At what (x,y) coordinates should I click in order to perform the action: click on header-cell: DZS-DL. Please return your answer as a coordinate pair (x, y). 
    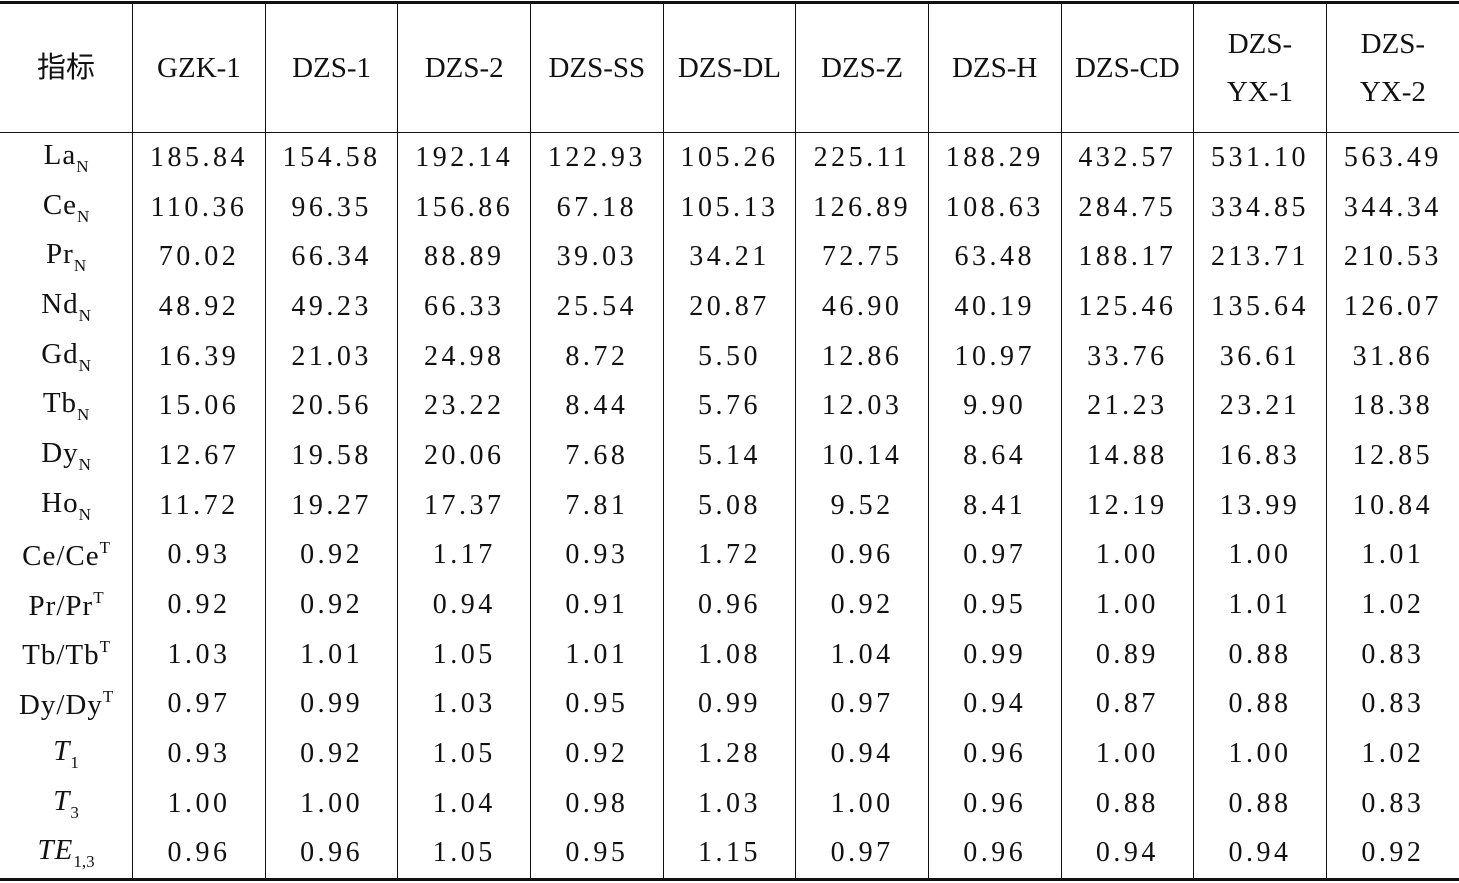
    Looking at the image, I should click on (729, 67).